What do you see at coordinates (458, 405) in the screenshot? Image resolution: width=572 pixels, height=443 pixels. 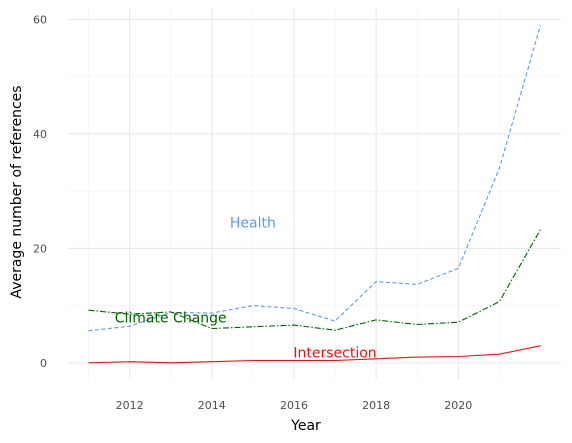 I see `x-tick-label: 2020` at bounding box center [458, 405].